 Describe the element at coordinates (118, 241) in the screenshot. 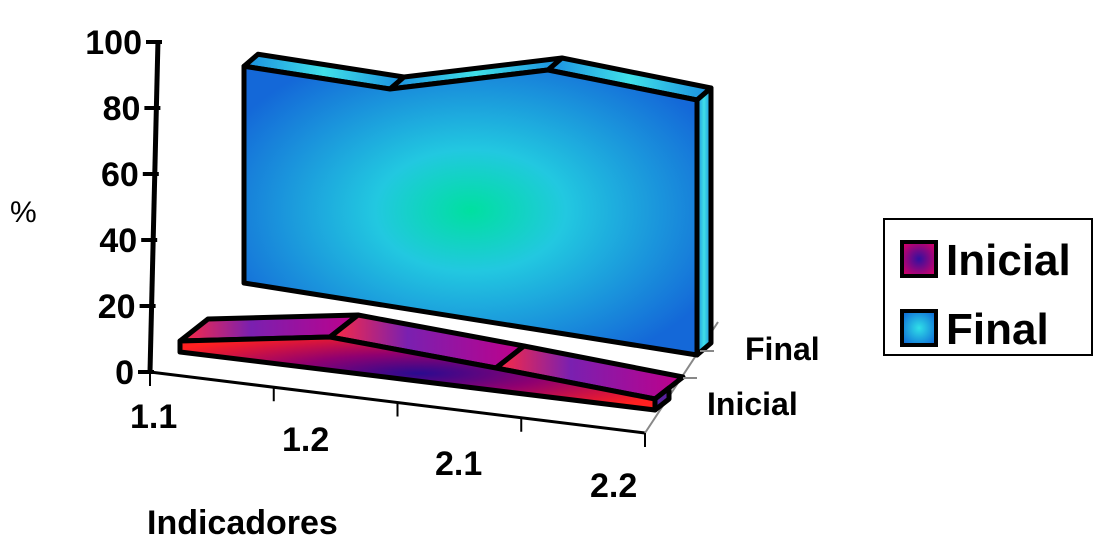

I see `y-tick-label: 40` at that location.